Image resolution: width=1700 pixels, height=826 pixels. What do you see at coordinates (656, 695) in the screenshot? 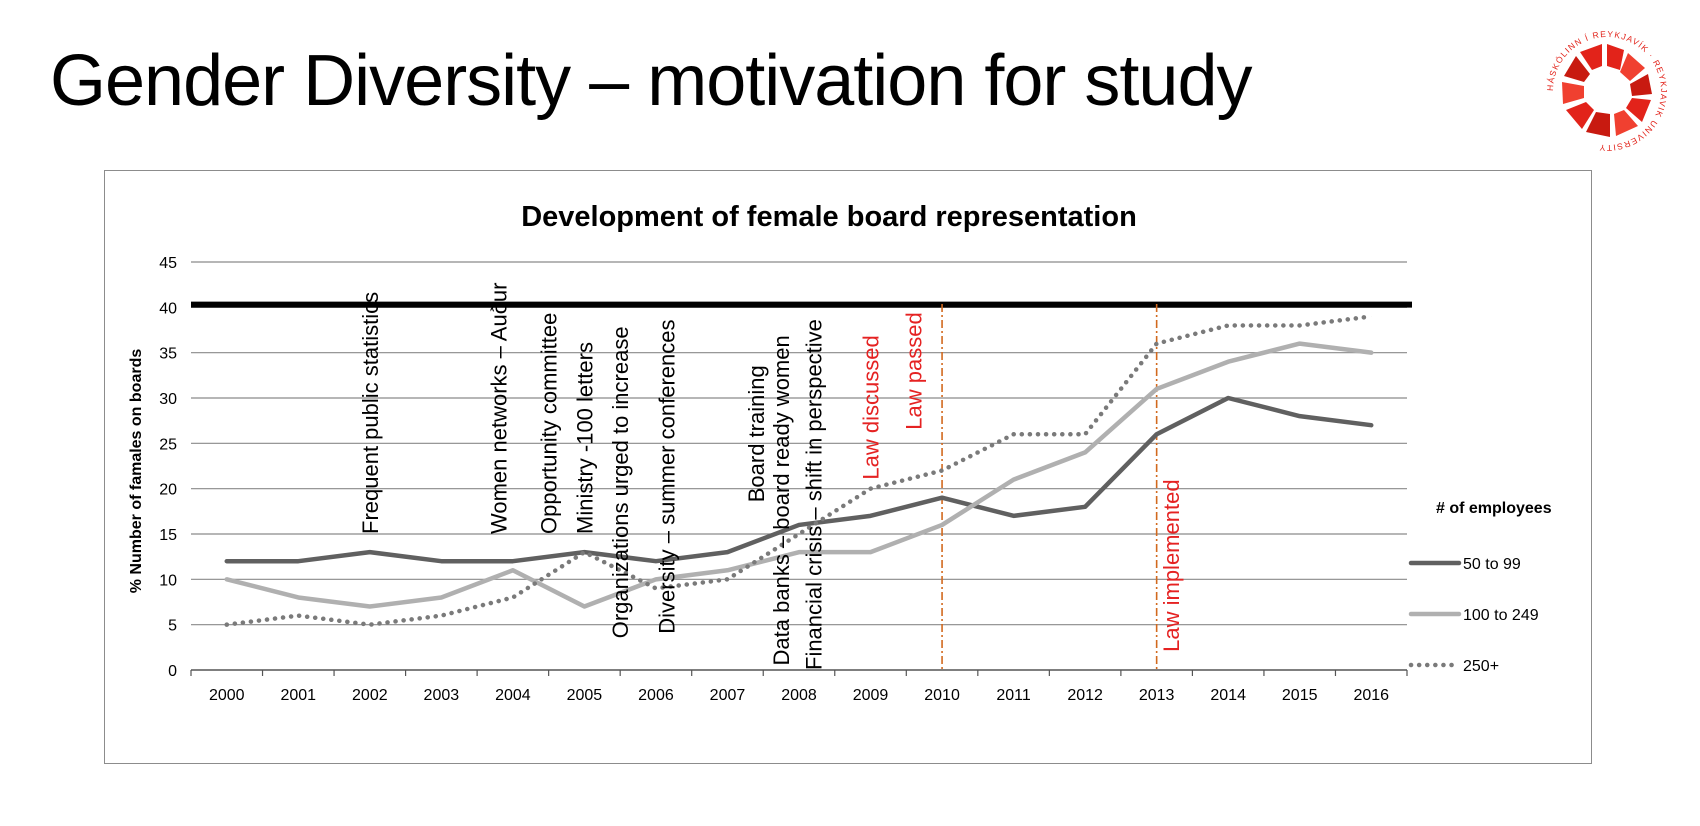
I see `x-tick-label: 2006` at bounding box center [656, 695].